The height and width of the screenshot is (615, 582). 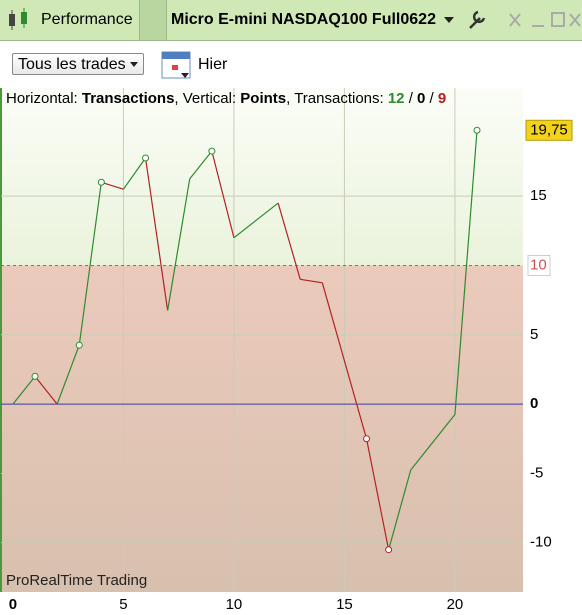 I want to click on calendar-icon, so click(x=177, y=64).